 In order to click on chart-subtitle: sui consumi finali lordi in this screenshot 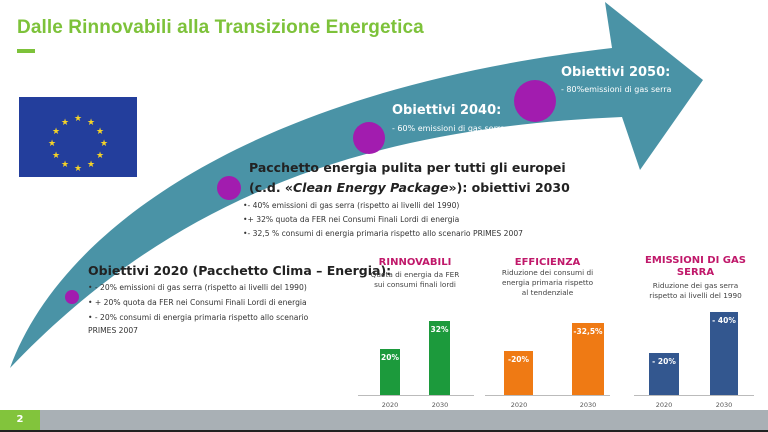, I will do `click(415, 284)`.